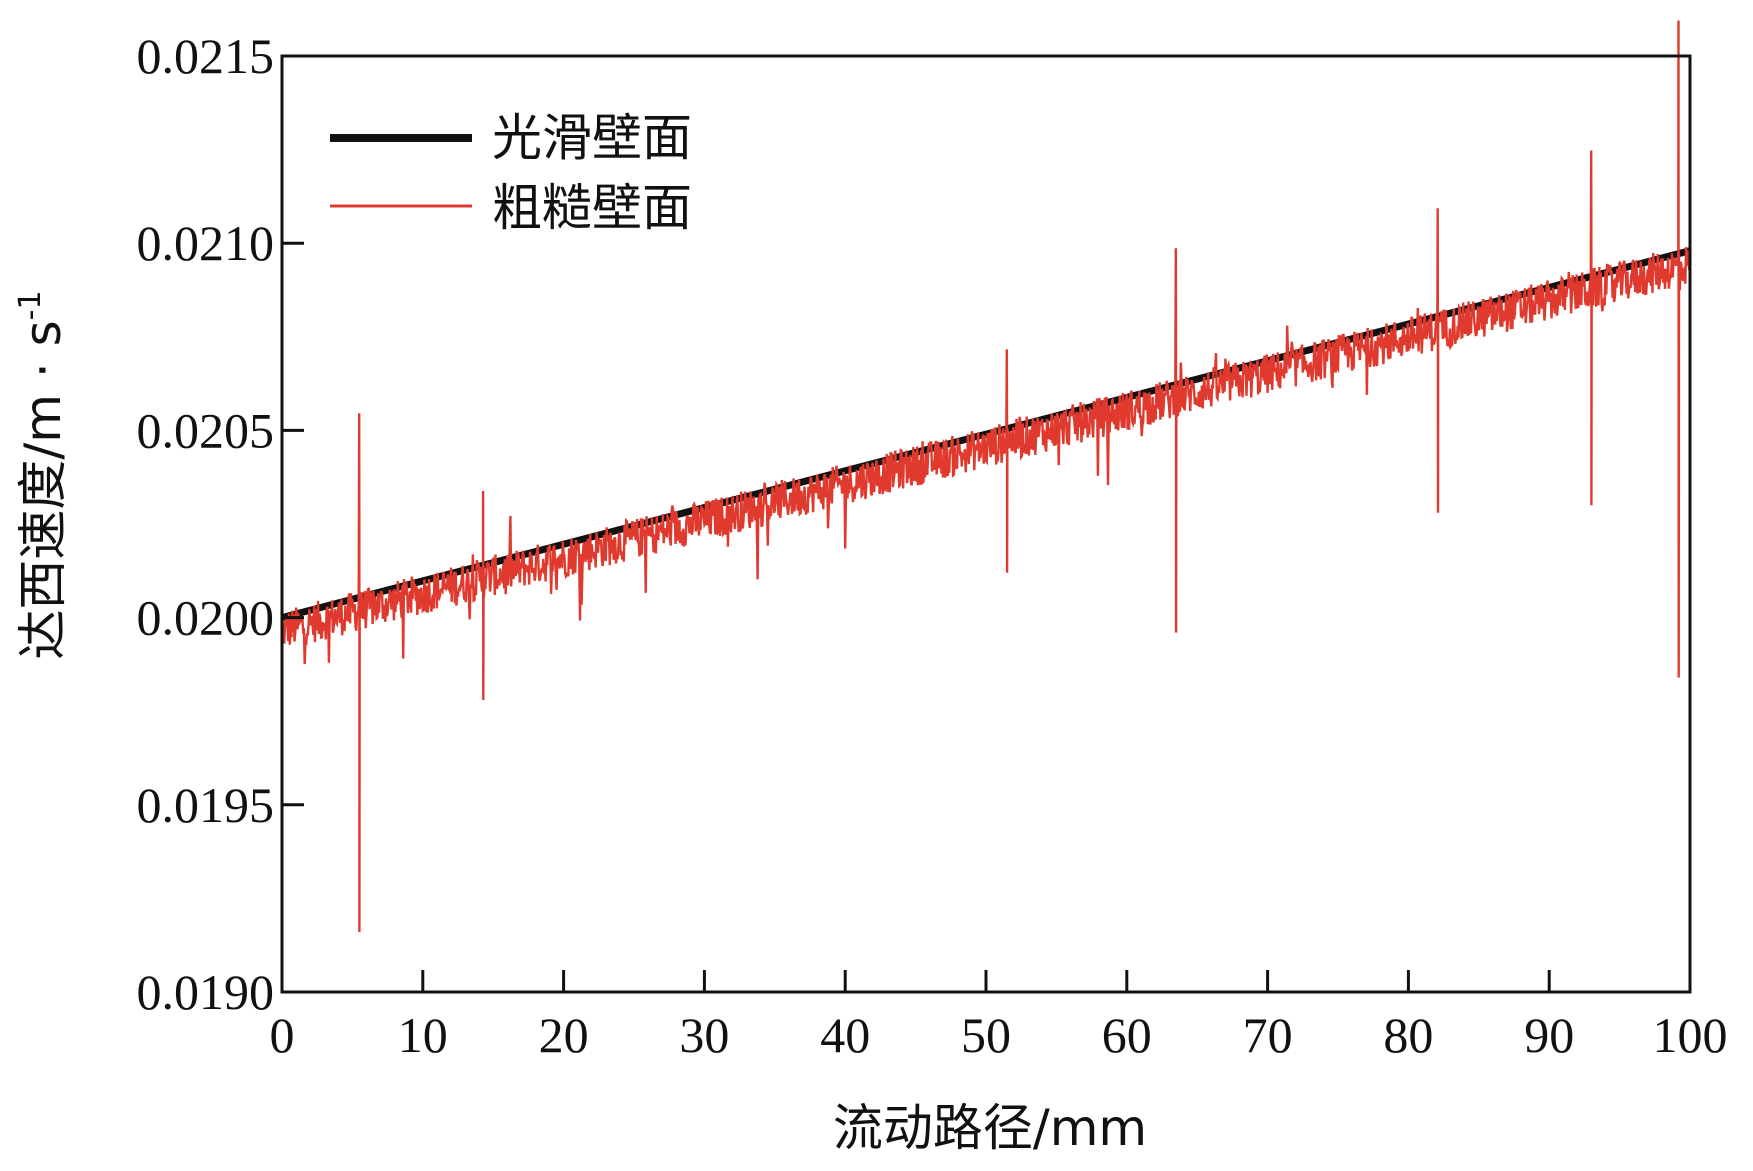 The height and width of the screenshot is (1171, 1753). I want to click on x-tick-label: 30, so click(704, 1035).